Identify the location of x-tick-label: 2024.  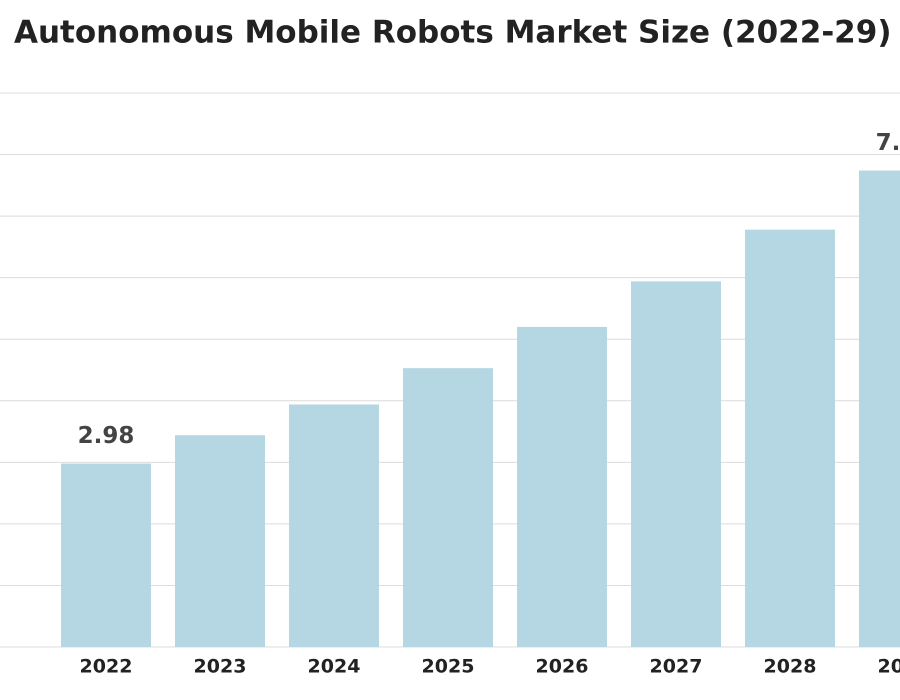
(334, 667).